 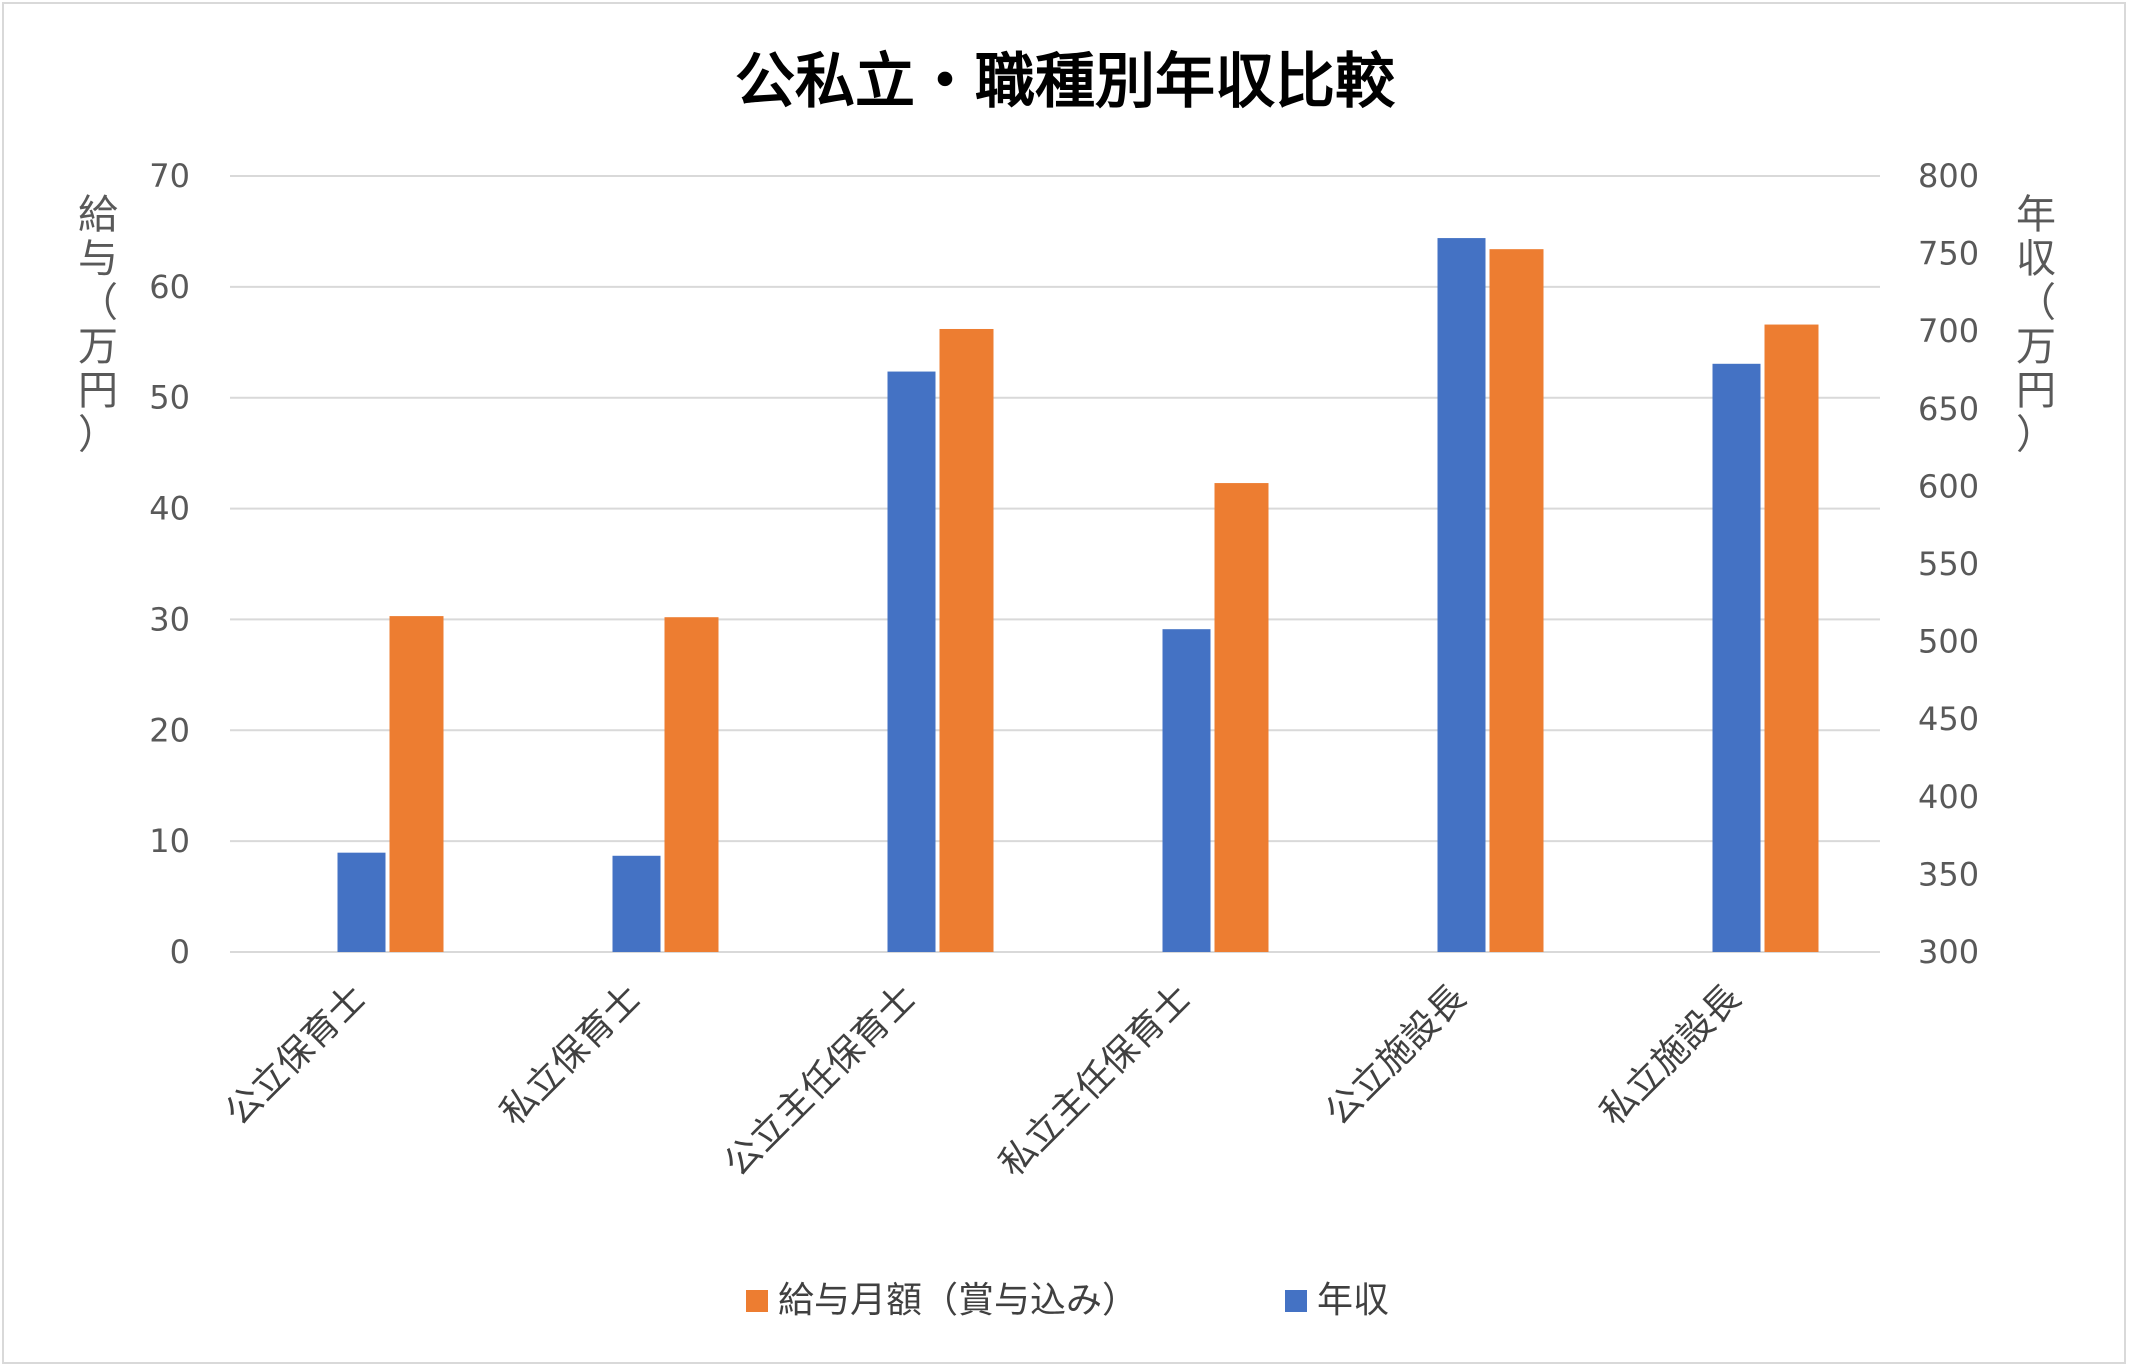 What do you see at coordinates (98, 347) in the screenshot?
I see `left-axis-title-char: 万` at bounding box center [98, 347].